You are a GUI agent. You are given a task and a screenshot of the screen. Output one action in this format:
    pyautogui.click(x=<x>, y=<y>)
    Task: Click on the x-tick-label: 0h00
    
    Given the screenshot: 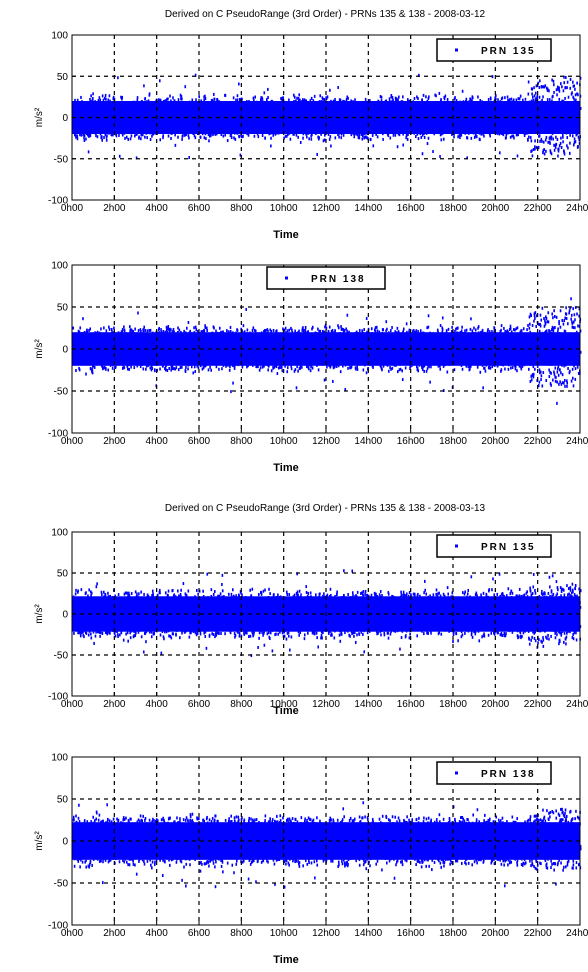 What is the action you would take?
    pyautogui.click(x=72, y=208)
    